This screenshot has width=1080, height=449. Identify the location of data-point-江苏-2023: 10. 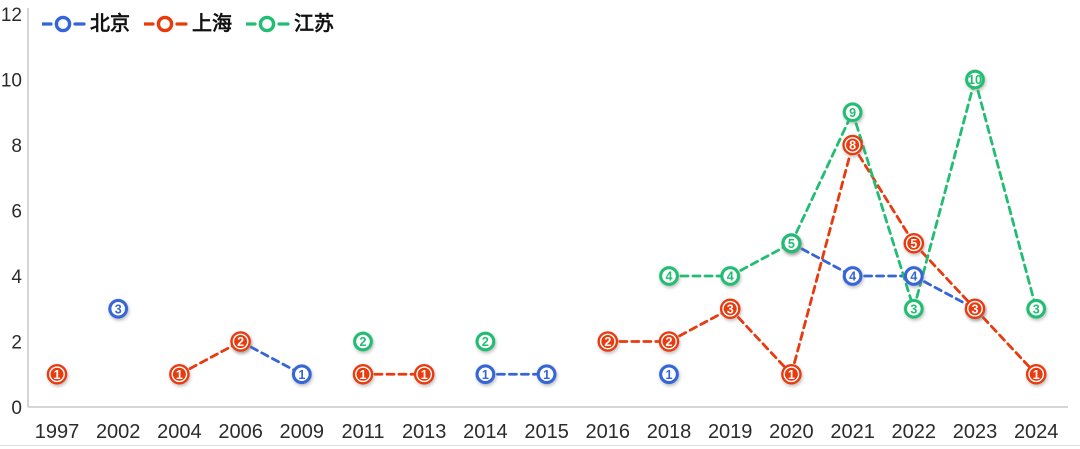
(975, 79).